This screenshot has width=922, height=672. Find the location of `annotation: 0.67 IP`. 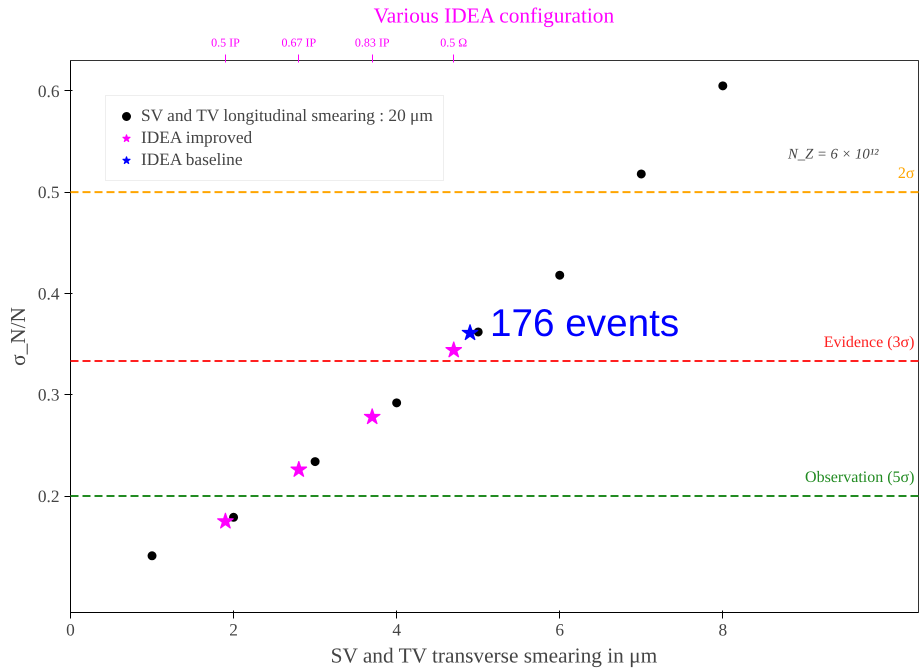

annotation: 0.67 IP is located at coordinates (298, 43).